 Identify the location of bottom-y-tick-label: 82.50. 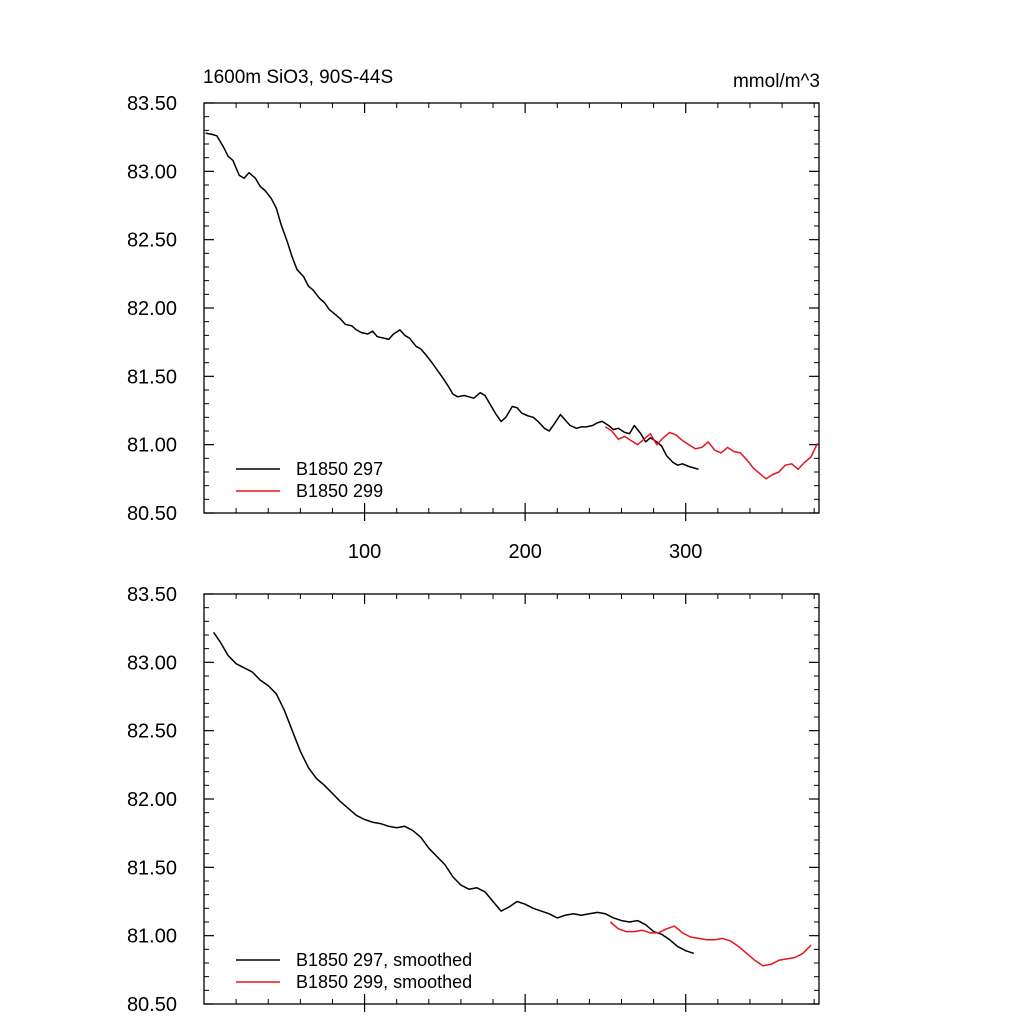
(152, 732).